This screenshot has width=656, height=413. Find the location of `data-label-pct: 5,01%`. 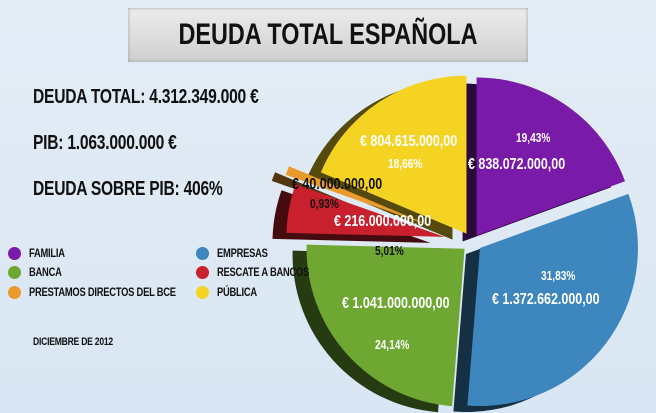

data-label-pct: 5,01% is located at coordinates (389, 250).